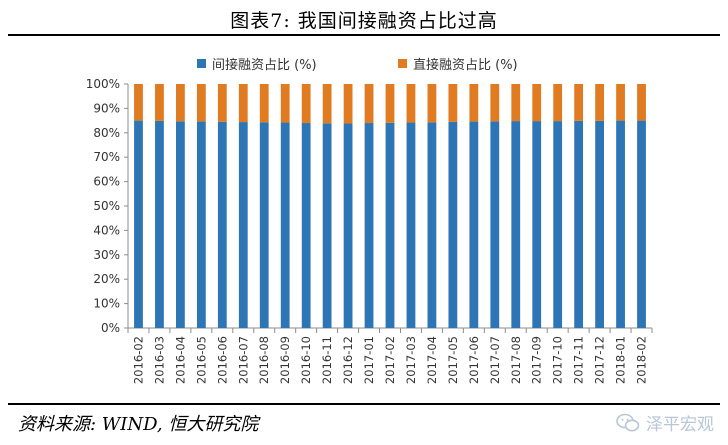  What do you see at coordinates (402, 63) in the screenshot?
I see `legend-swatch-direct` at bounding box center [402, 63].